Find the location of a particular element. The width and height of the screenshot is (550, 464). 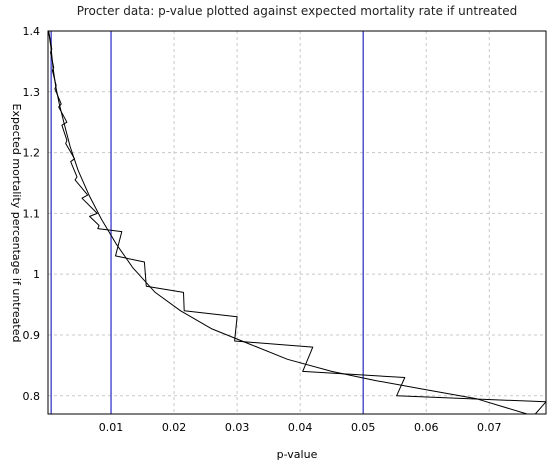

y-tick-label: 1.1 is located at coordinates (32, 213).